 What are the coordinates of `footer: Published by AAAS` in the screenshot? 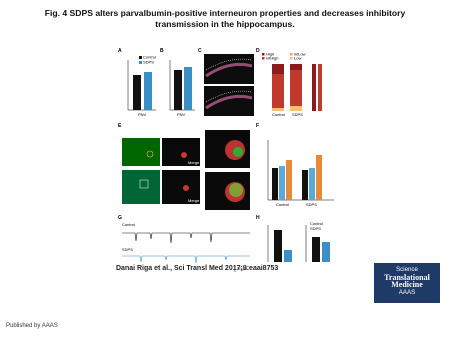 It's located at (32, 326).